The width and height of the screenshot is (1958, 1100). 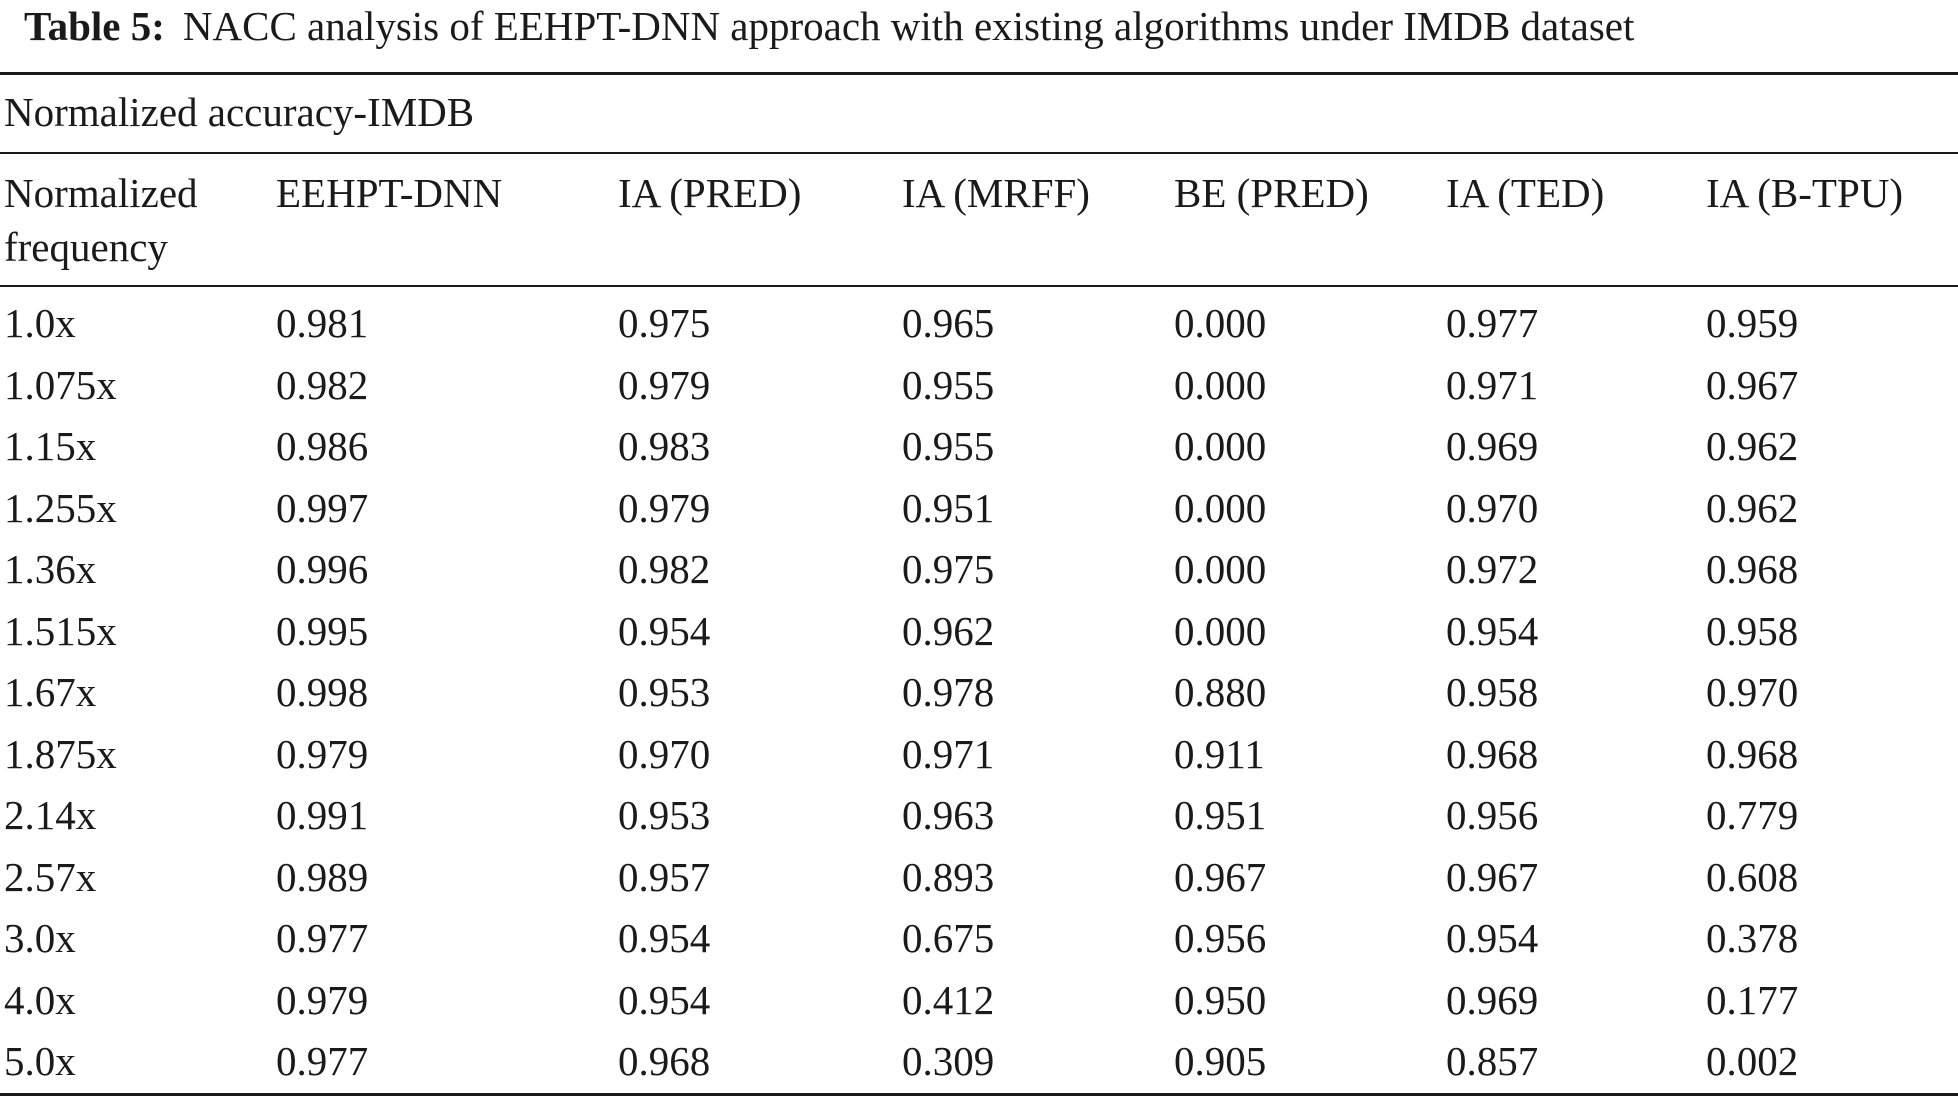 I want to click on cell-eehpt-dnn: 0.982, so click(x=322, y=384).